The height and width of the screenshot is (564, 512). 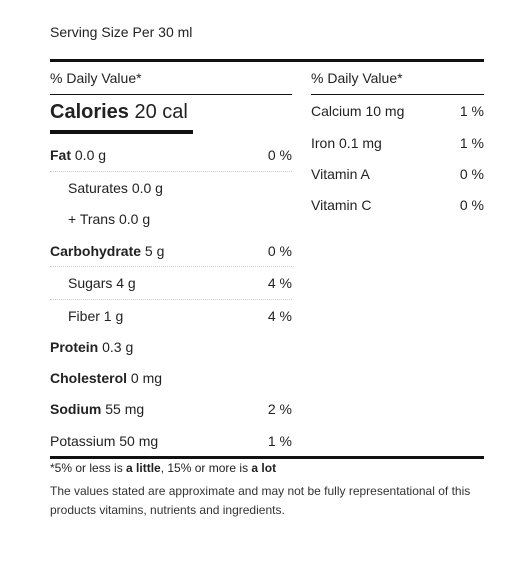 What do you see at coordinates (126, 283) in the screenshot?
I see `nutrient-amount: 4 g` at bounding box center [126, 283].